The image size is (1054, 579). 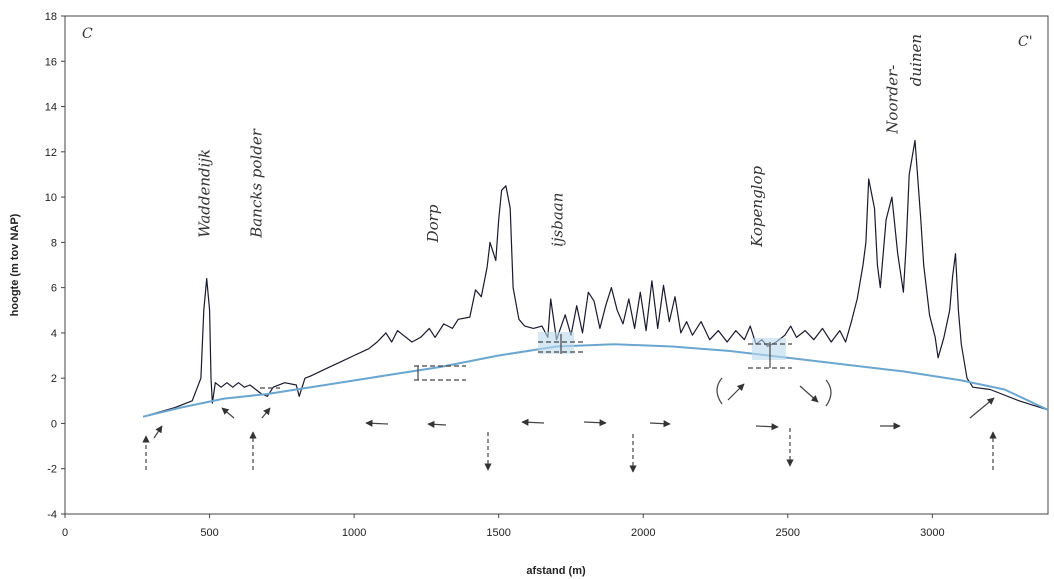 What do you see at coordinates (526, 365) in the screenshot?
I see `dashed-levels` at bounding box center [526, 365].